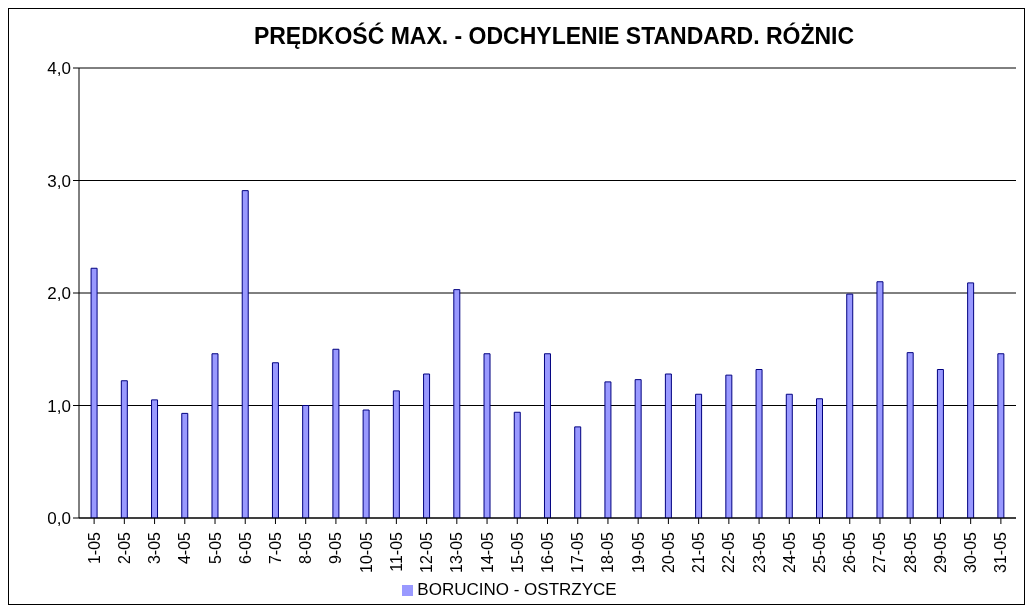 This screenshot has width=1025, height=605. What do you see at coordinates (366, 552) in the screenshot?
I see `x-tick-label: 10-05` at bounding box center [366, 552].